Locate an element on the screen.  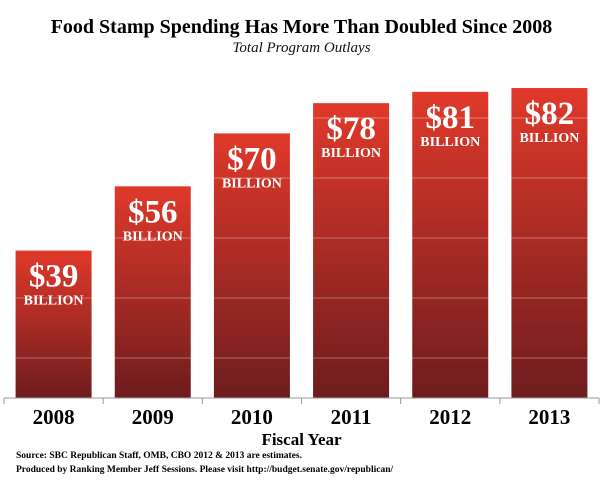
data-label-2009: $56 is located at coordinates (153, 212).